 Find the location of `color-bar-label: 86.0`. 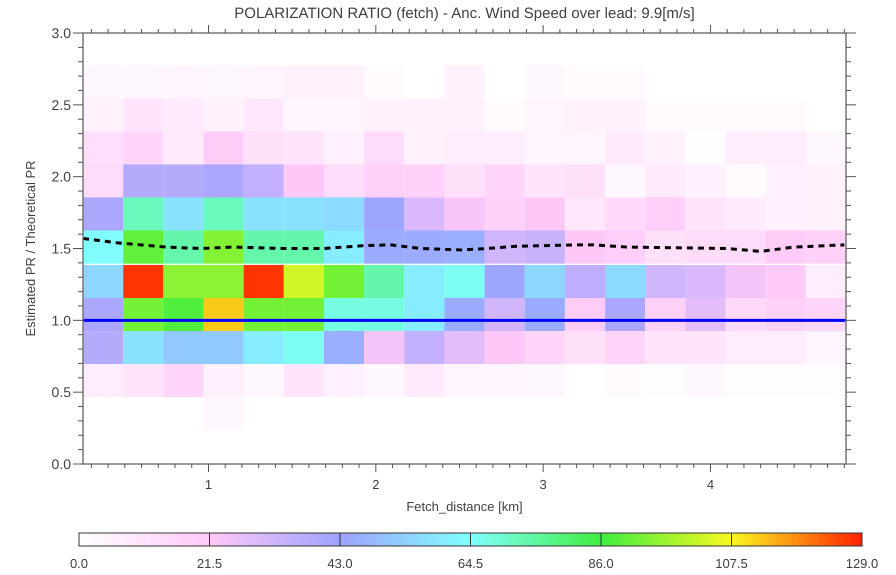

color-bar-label: 86.0 is located at coordinates (601, 563).